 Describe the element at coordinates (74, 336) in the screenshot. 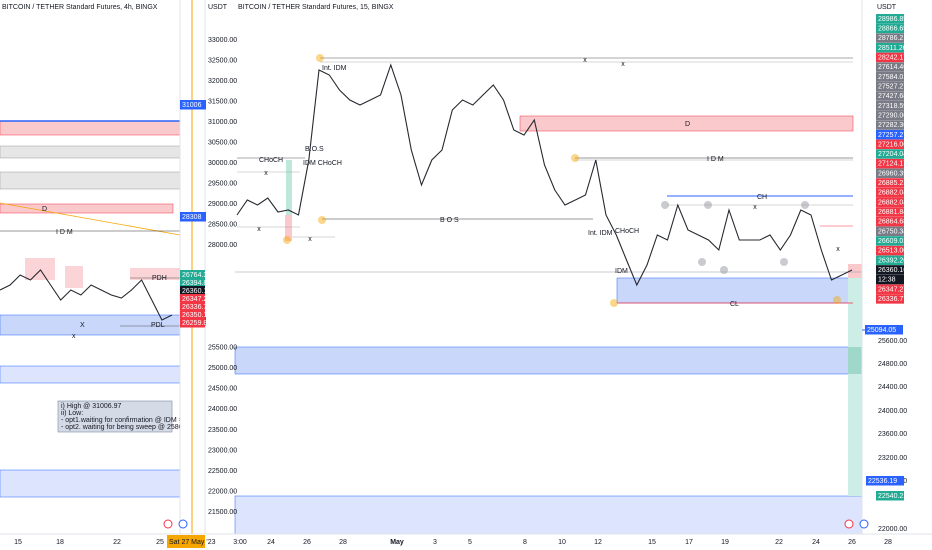

I see `mark-label: x` at that location.